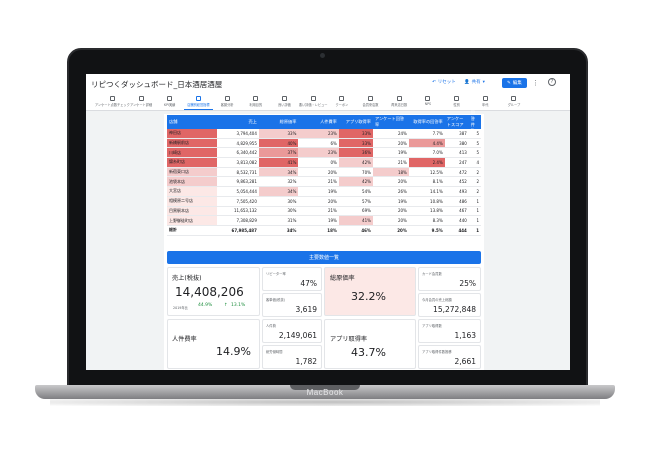 The height and width of the screenshot is (470, 650). I want to click on cell-sales: 5,054,444, so click(246, 191).